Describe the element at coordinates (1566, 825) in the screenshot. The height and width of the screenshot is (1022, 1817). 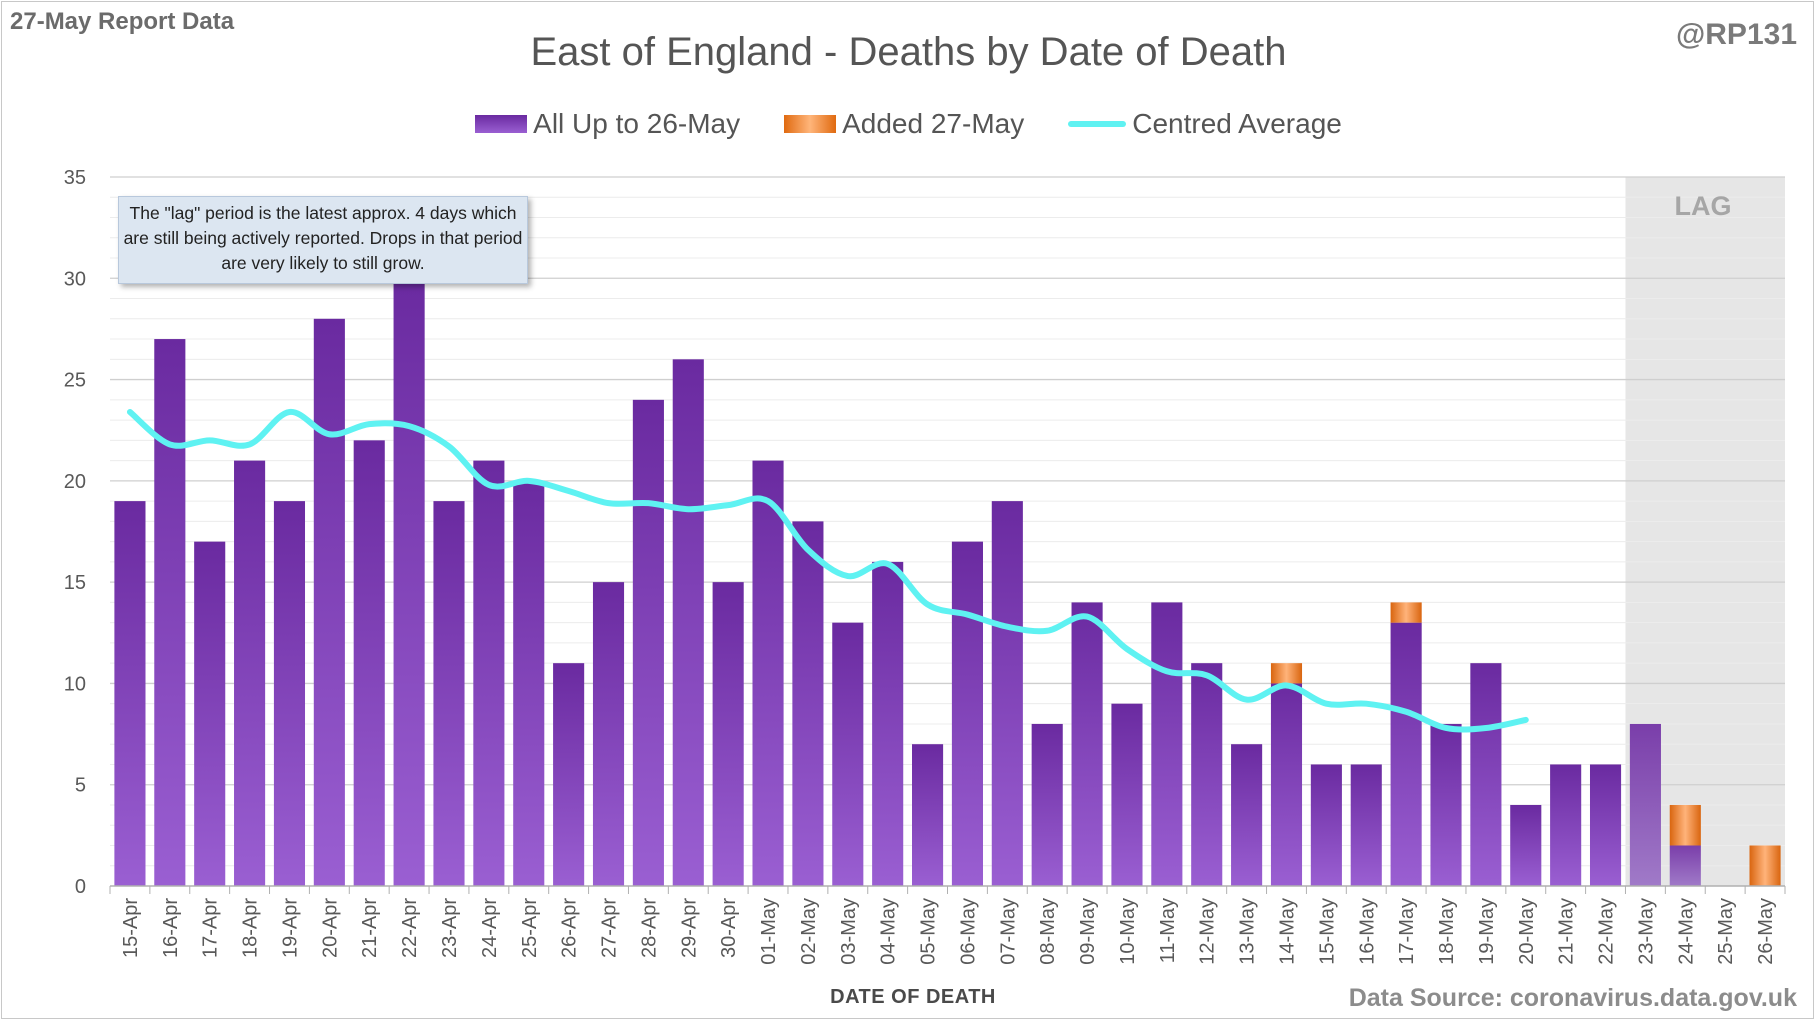
I see `bar-base-21-May` at that location.